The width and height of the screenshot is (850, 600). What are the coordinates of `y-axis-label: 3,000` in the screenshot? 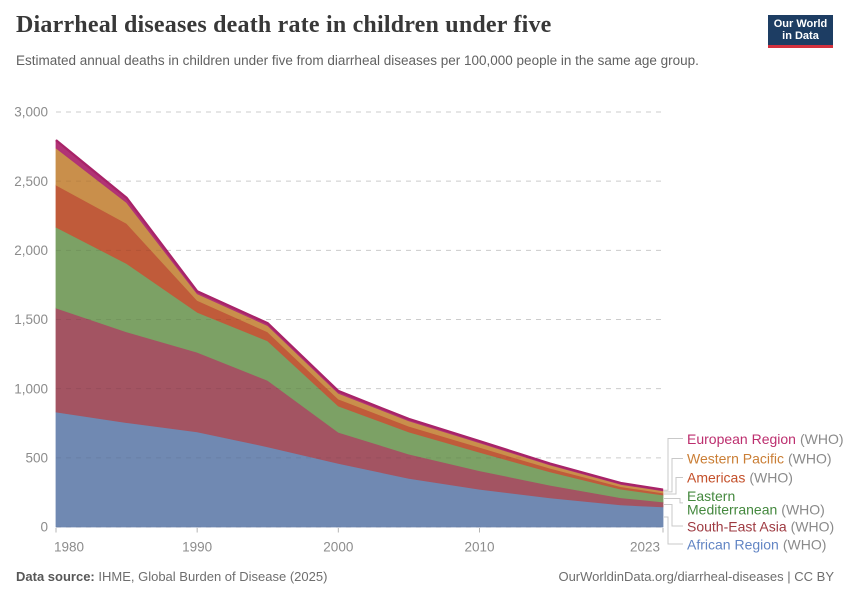 It's located at (31, 112).